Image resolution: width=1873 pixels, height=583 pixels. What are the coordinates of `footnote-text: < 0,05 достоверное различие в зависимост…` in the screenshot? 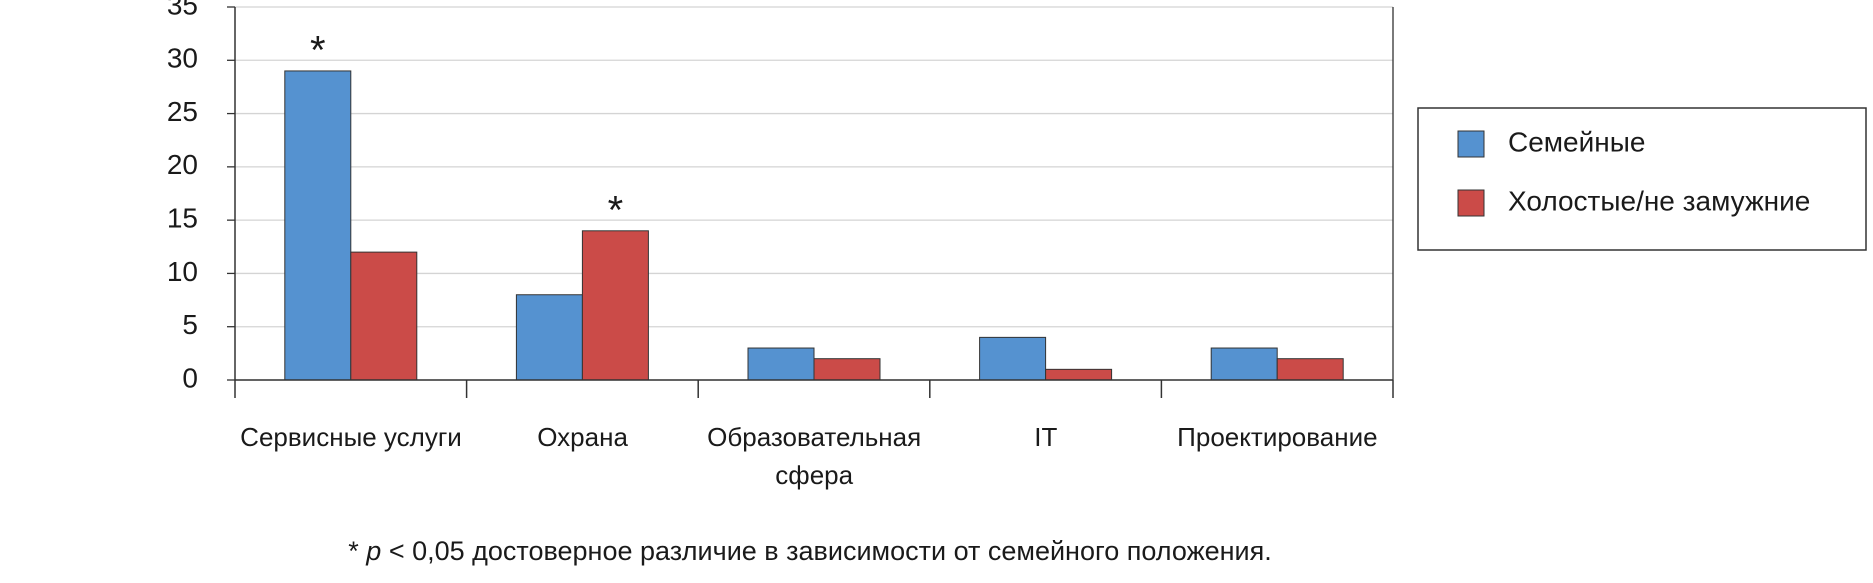 It's located at (830, 551).